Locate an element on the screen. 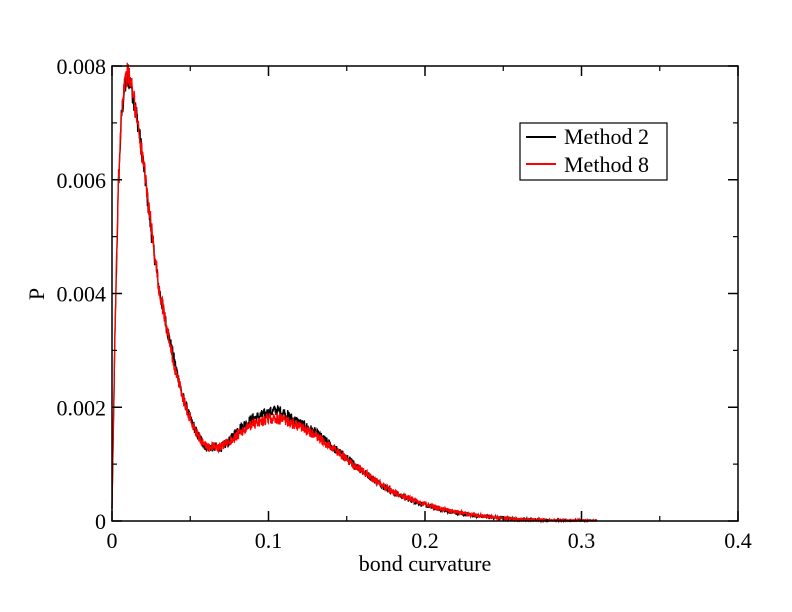 This screenshot has height=612, width=792. legend-label-method-8: Method 8 is located at coordinates (606, 164).